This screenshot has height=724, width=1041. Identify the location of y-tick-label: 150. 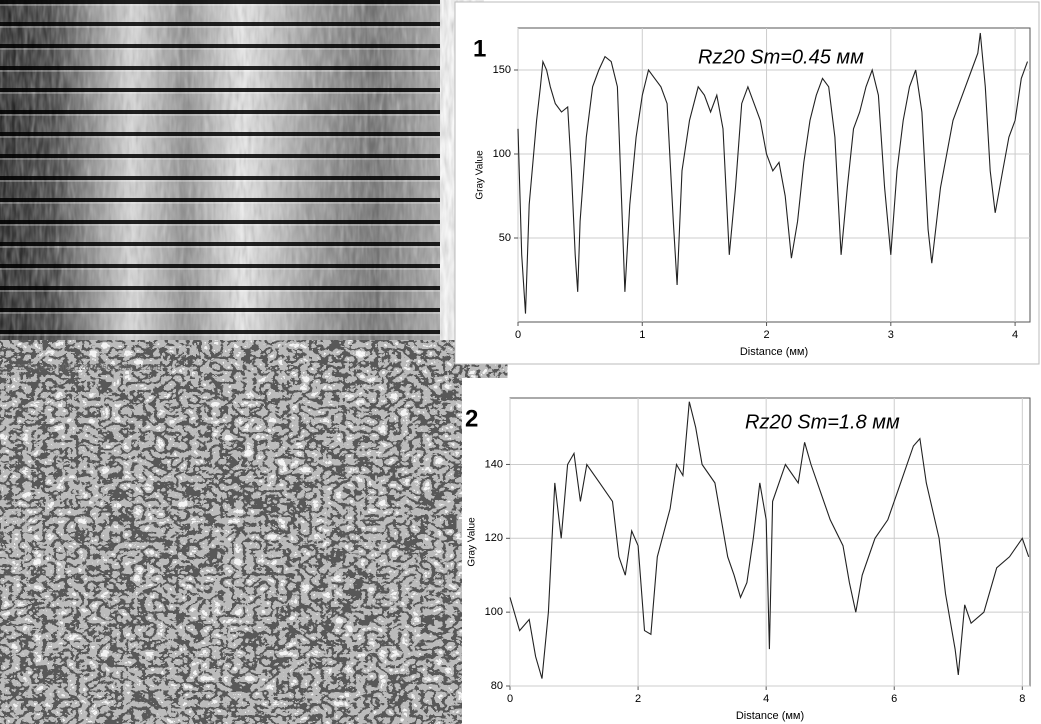
(502, 70).